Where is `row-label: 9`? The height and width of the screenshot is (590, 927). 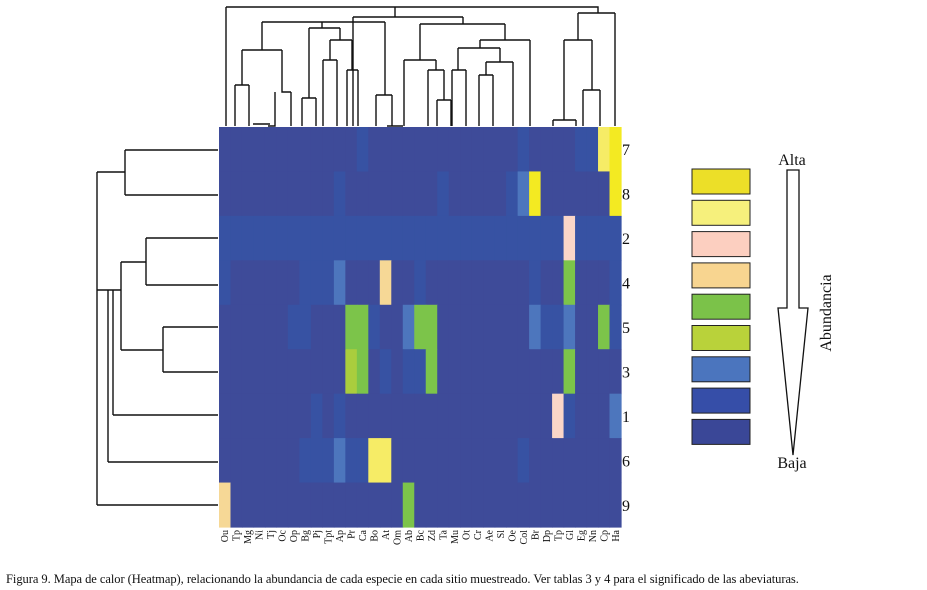
row-label: 9 is located at coordinates (626, 506).